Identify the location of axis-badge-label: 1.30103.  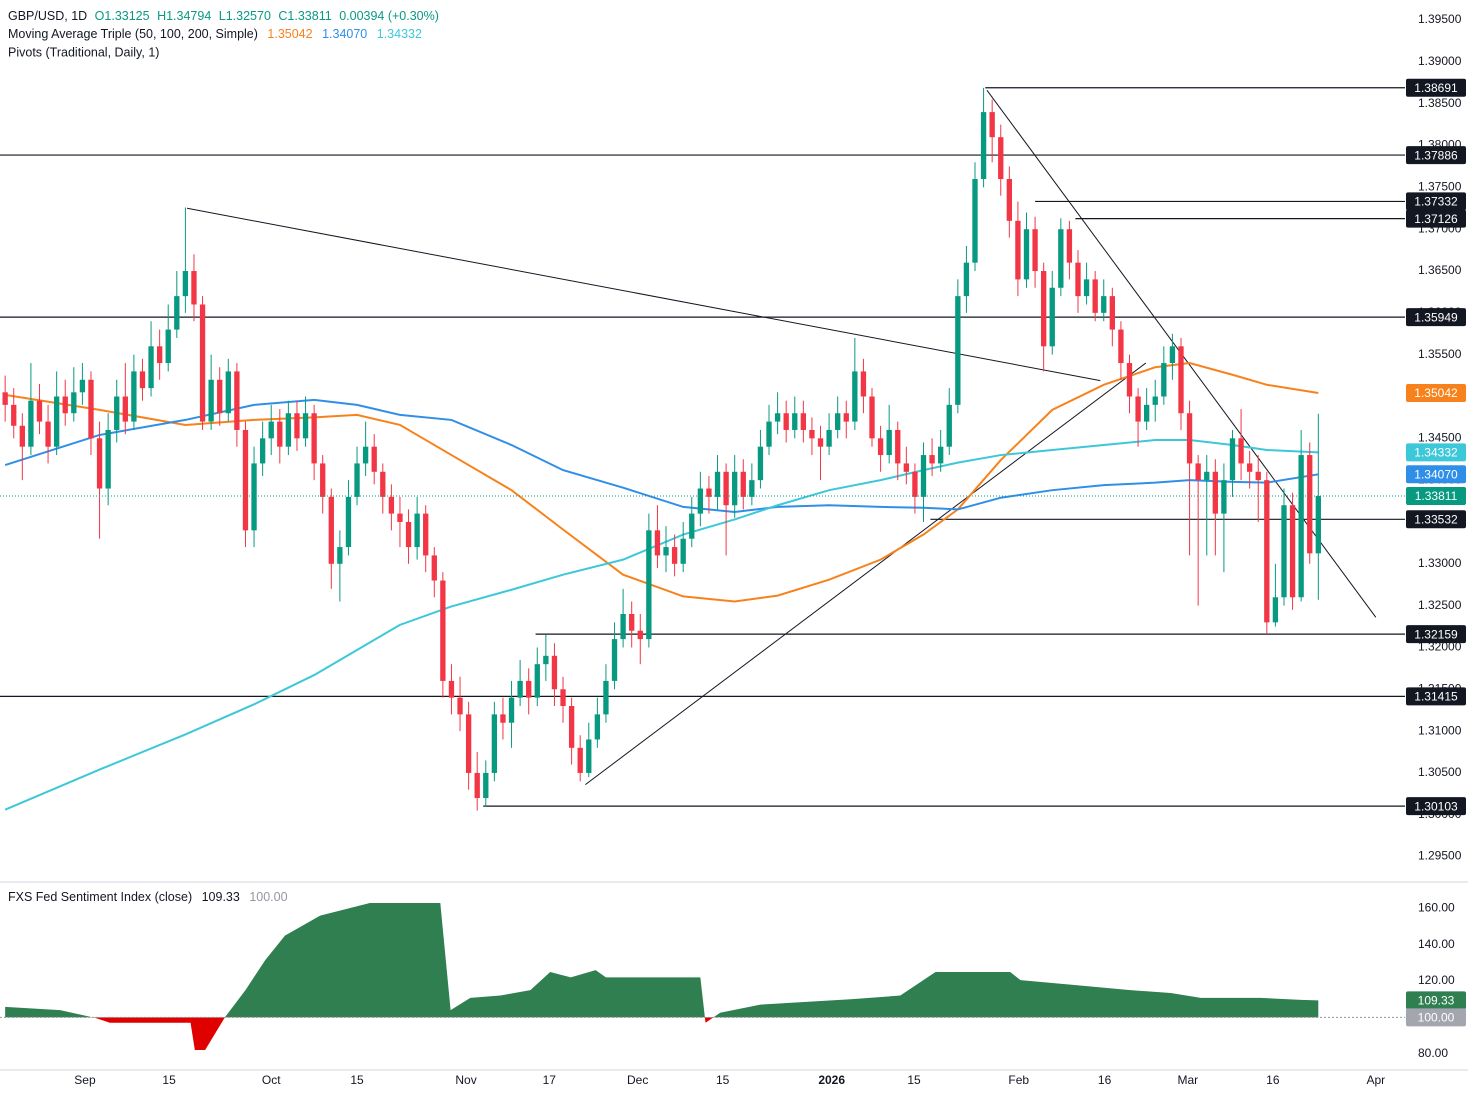
(1436, 806).